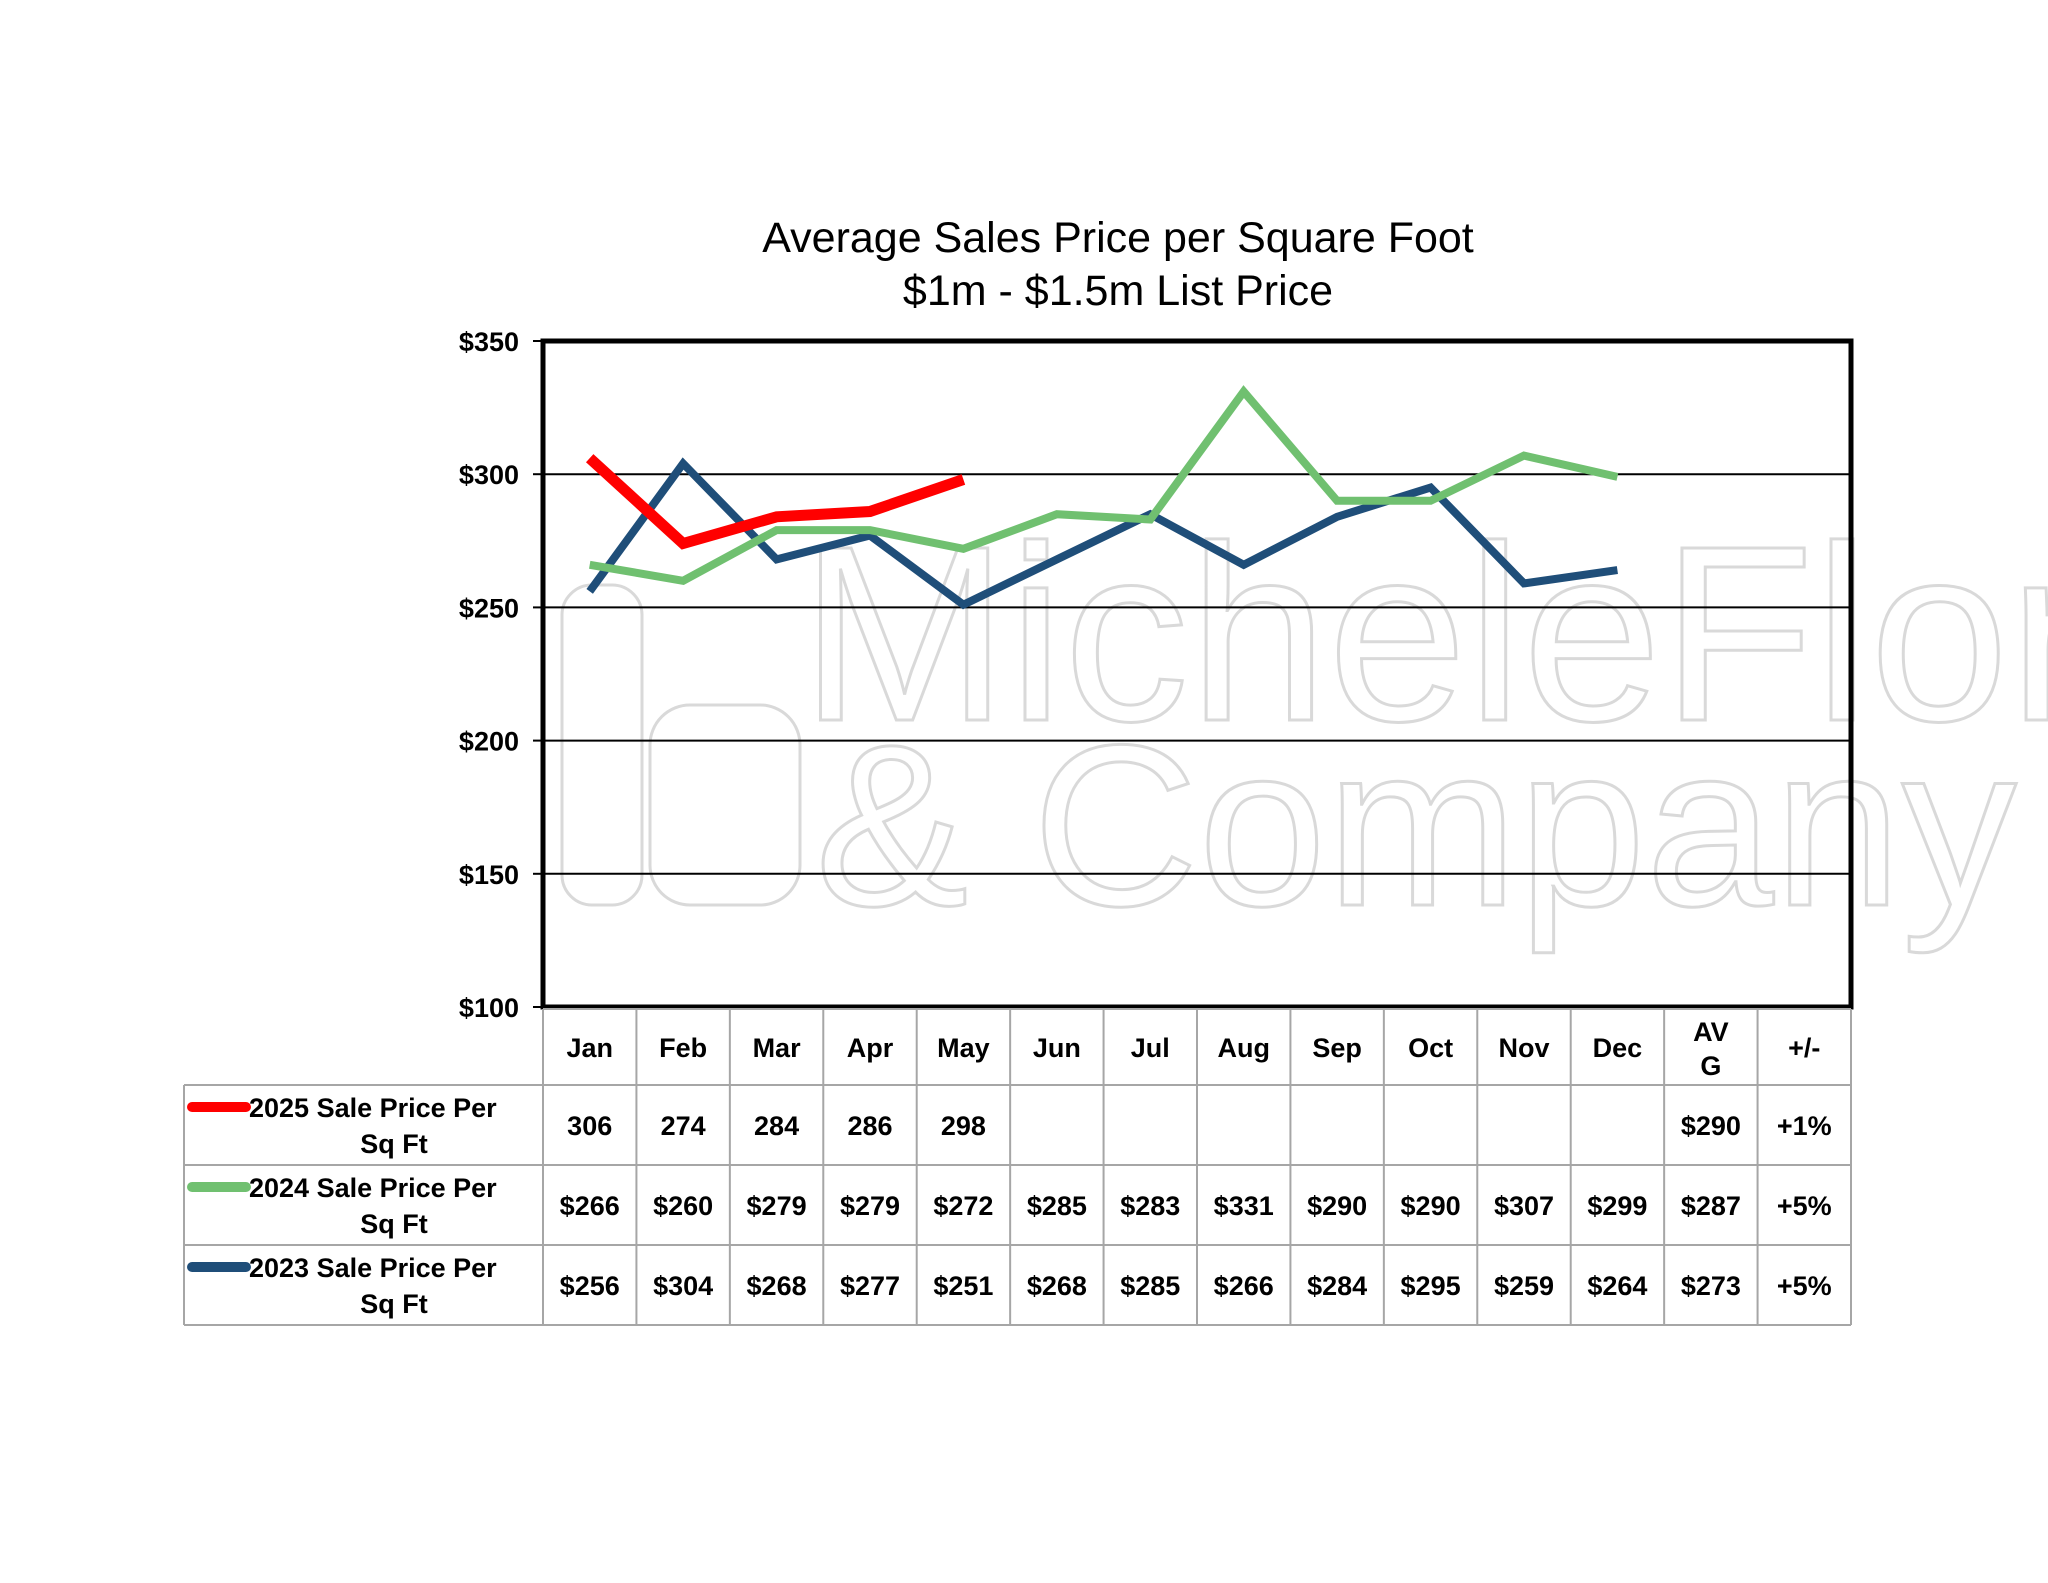  Describe the element at coordinates (683, 1048) in the screenshot. I see `table-header-cell: Feb` at that location.